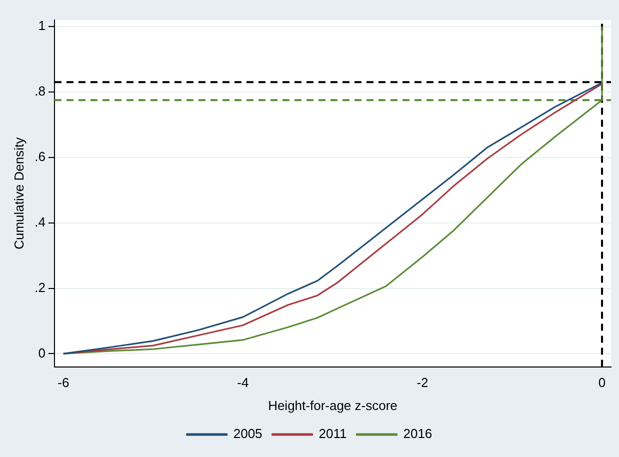 This screenshot has width=619, height=457. What do you see at coordinates (64, 382) in the screenshot?
I see `x-tick-label: -6` at bounding box center [64, 382].